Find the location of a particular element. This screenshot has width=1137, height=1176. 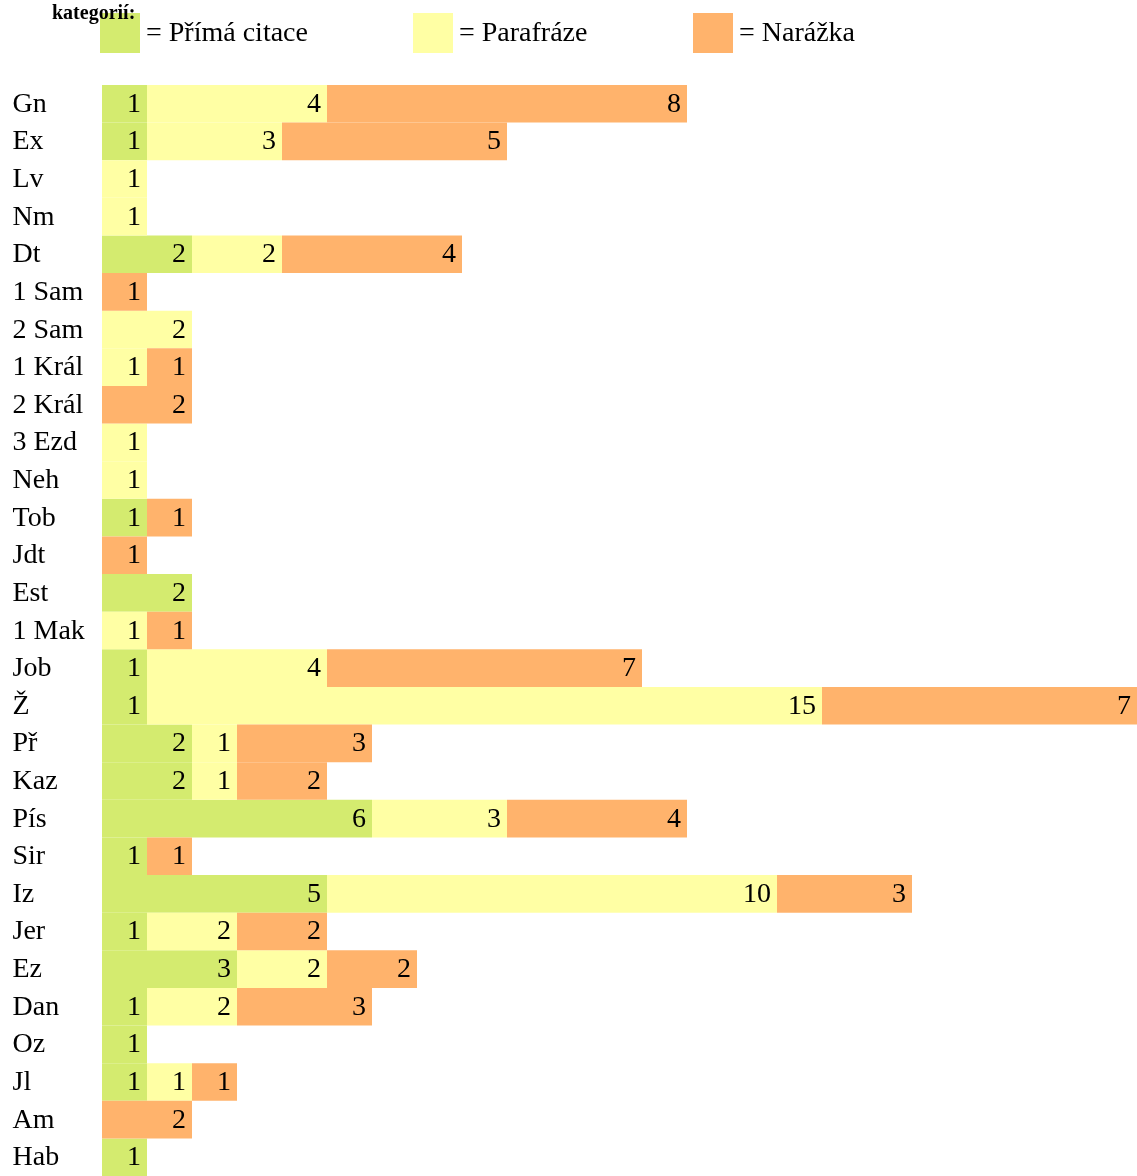

y-tick-label: Gn is located at coordinates (29, 102).